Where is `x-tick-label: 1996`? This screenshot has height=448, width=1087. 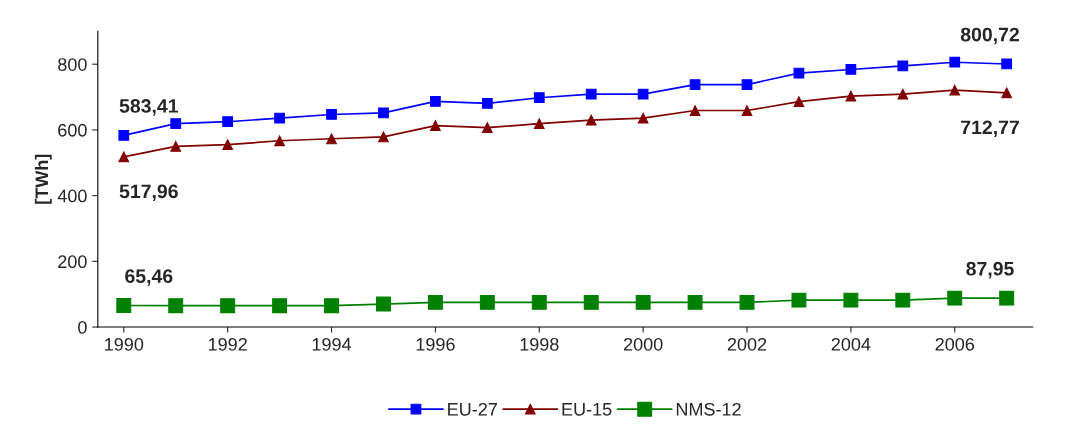 x-tick-label: 1996 is located at coordinates (435, 344).